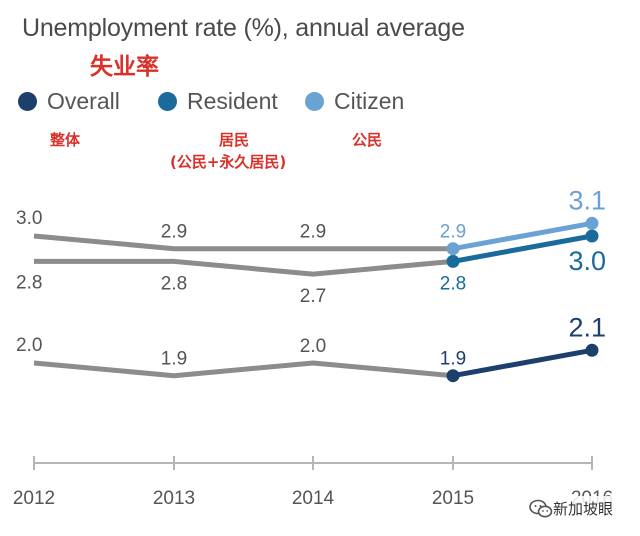 The width and height of the screenshot is (640, 536). What do you see at coordinates (174, 359) in the screenshot?
I see `data-label-overall-2013: 1.9` at bounding box center [174, 359].